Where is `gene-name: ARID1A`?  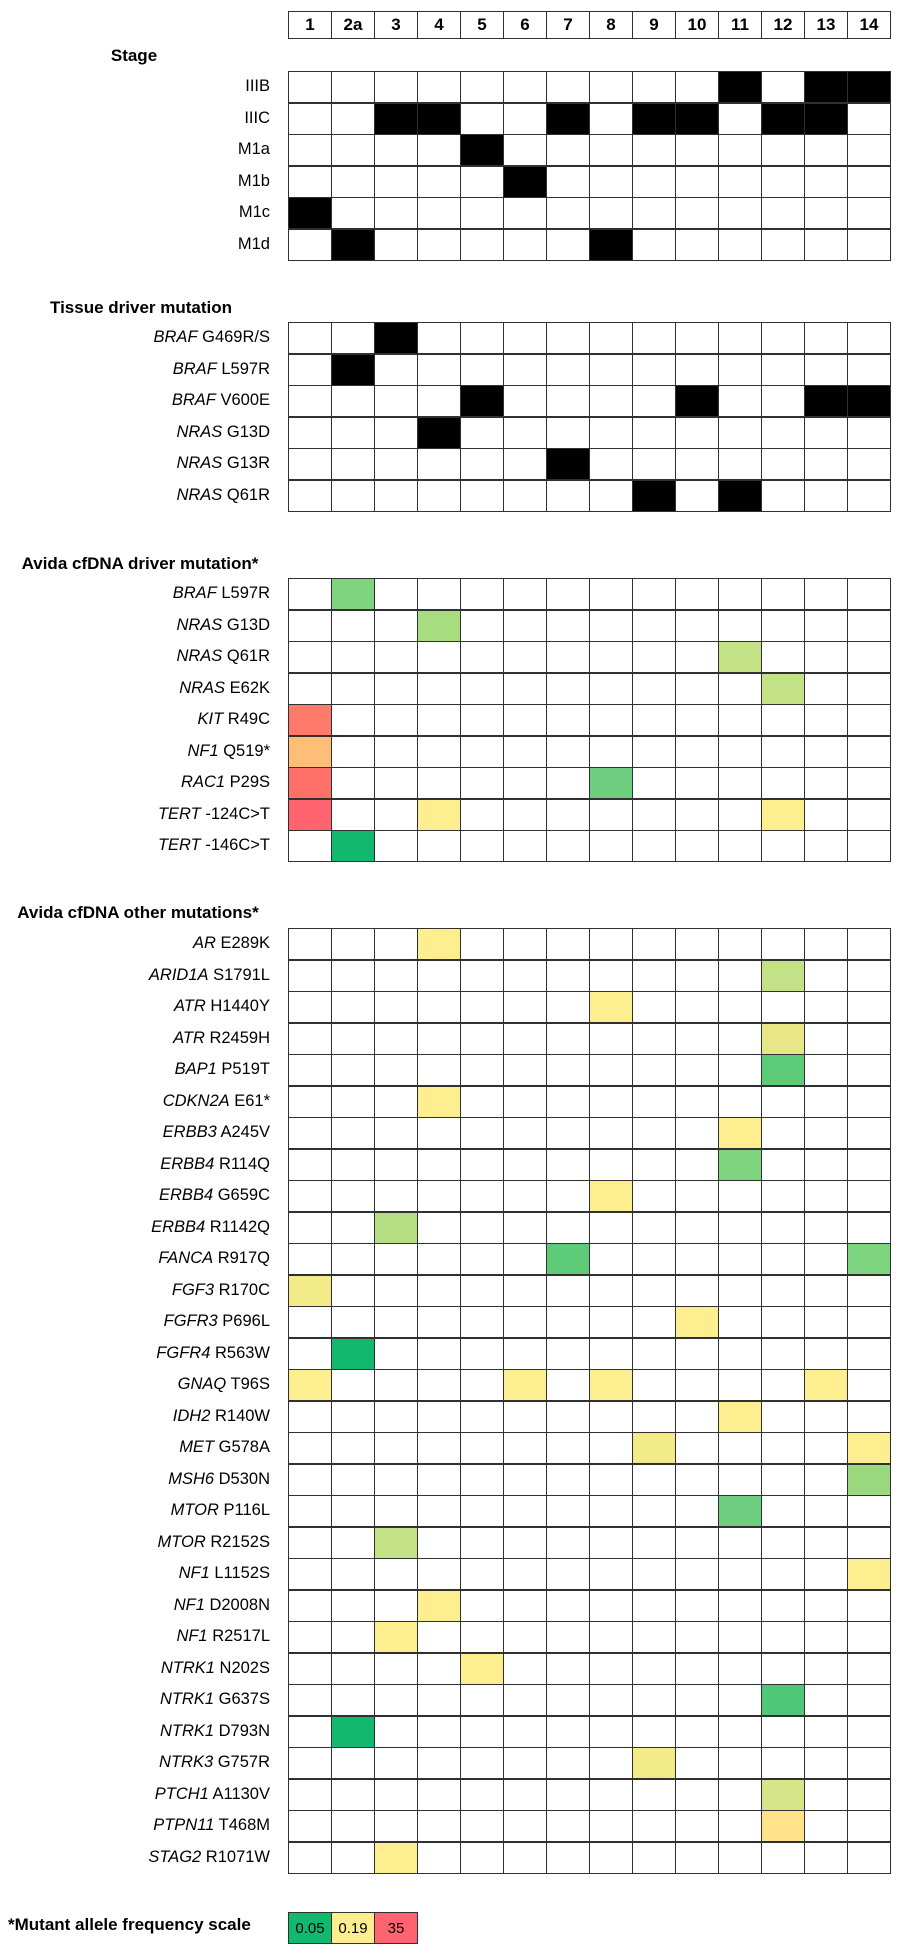 gene-name: ARID1A is located at coordinates (178, 974).